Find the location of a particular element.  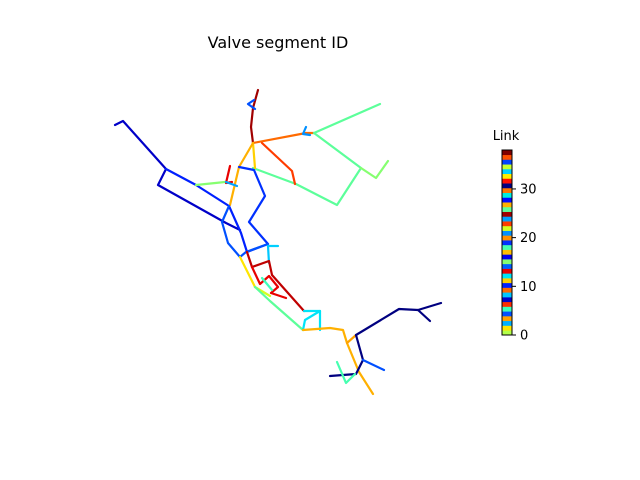

colorbar-frame is located at coordinates (507, 242).